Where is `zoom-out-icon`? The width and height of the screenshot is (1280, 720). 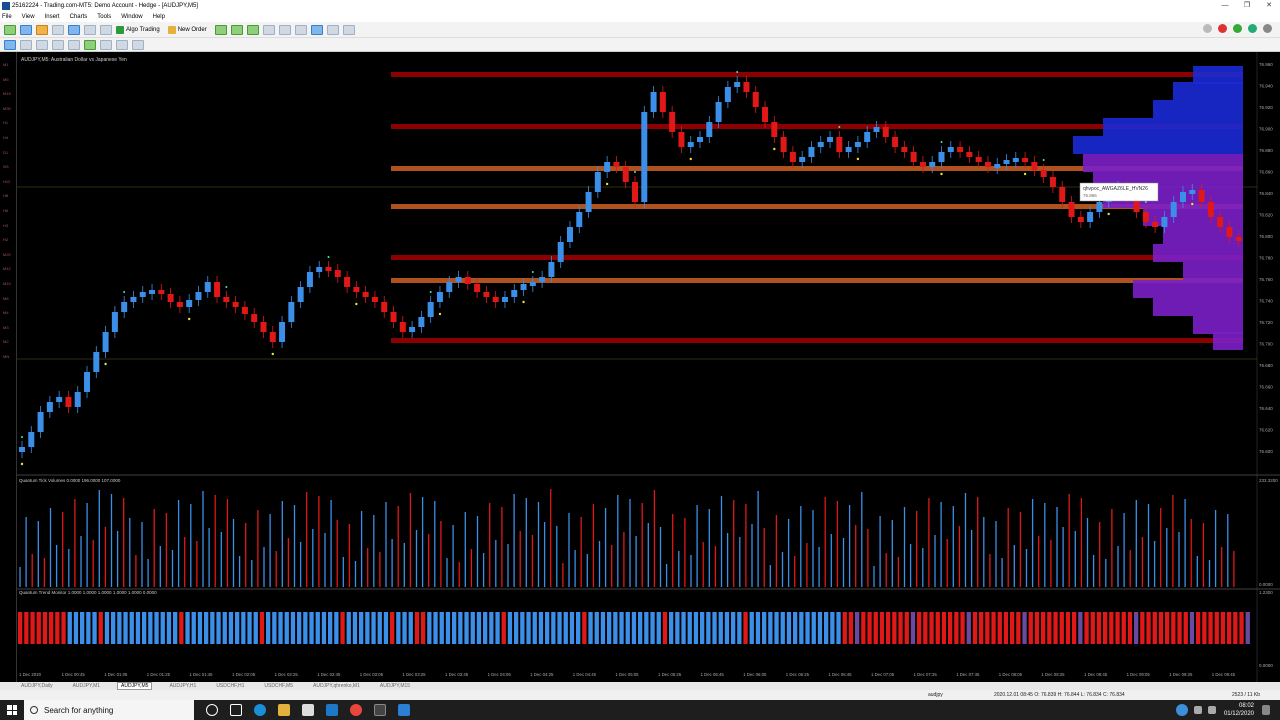
zoom-out-icon is located at coordinates (284, 29).